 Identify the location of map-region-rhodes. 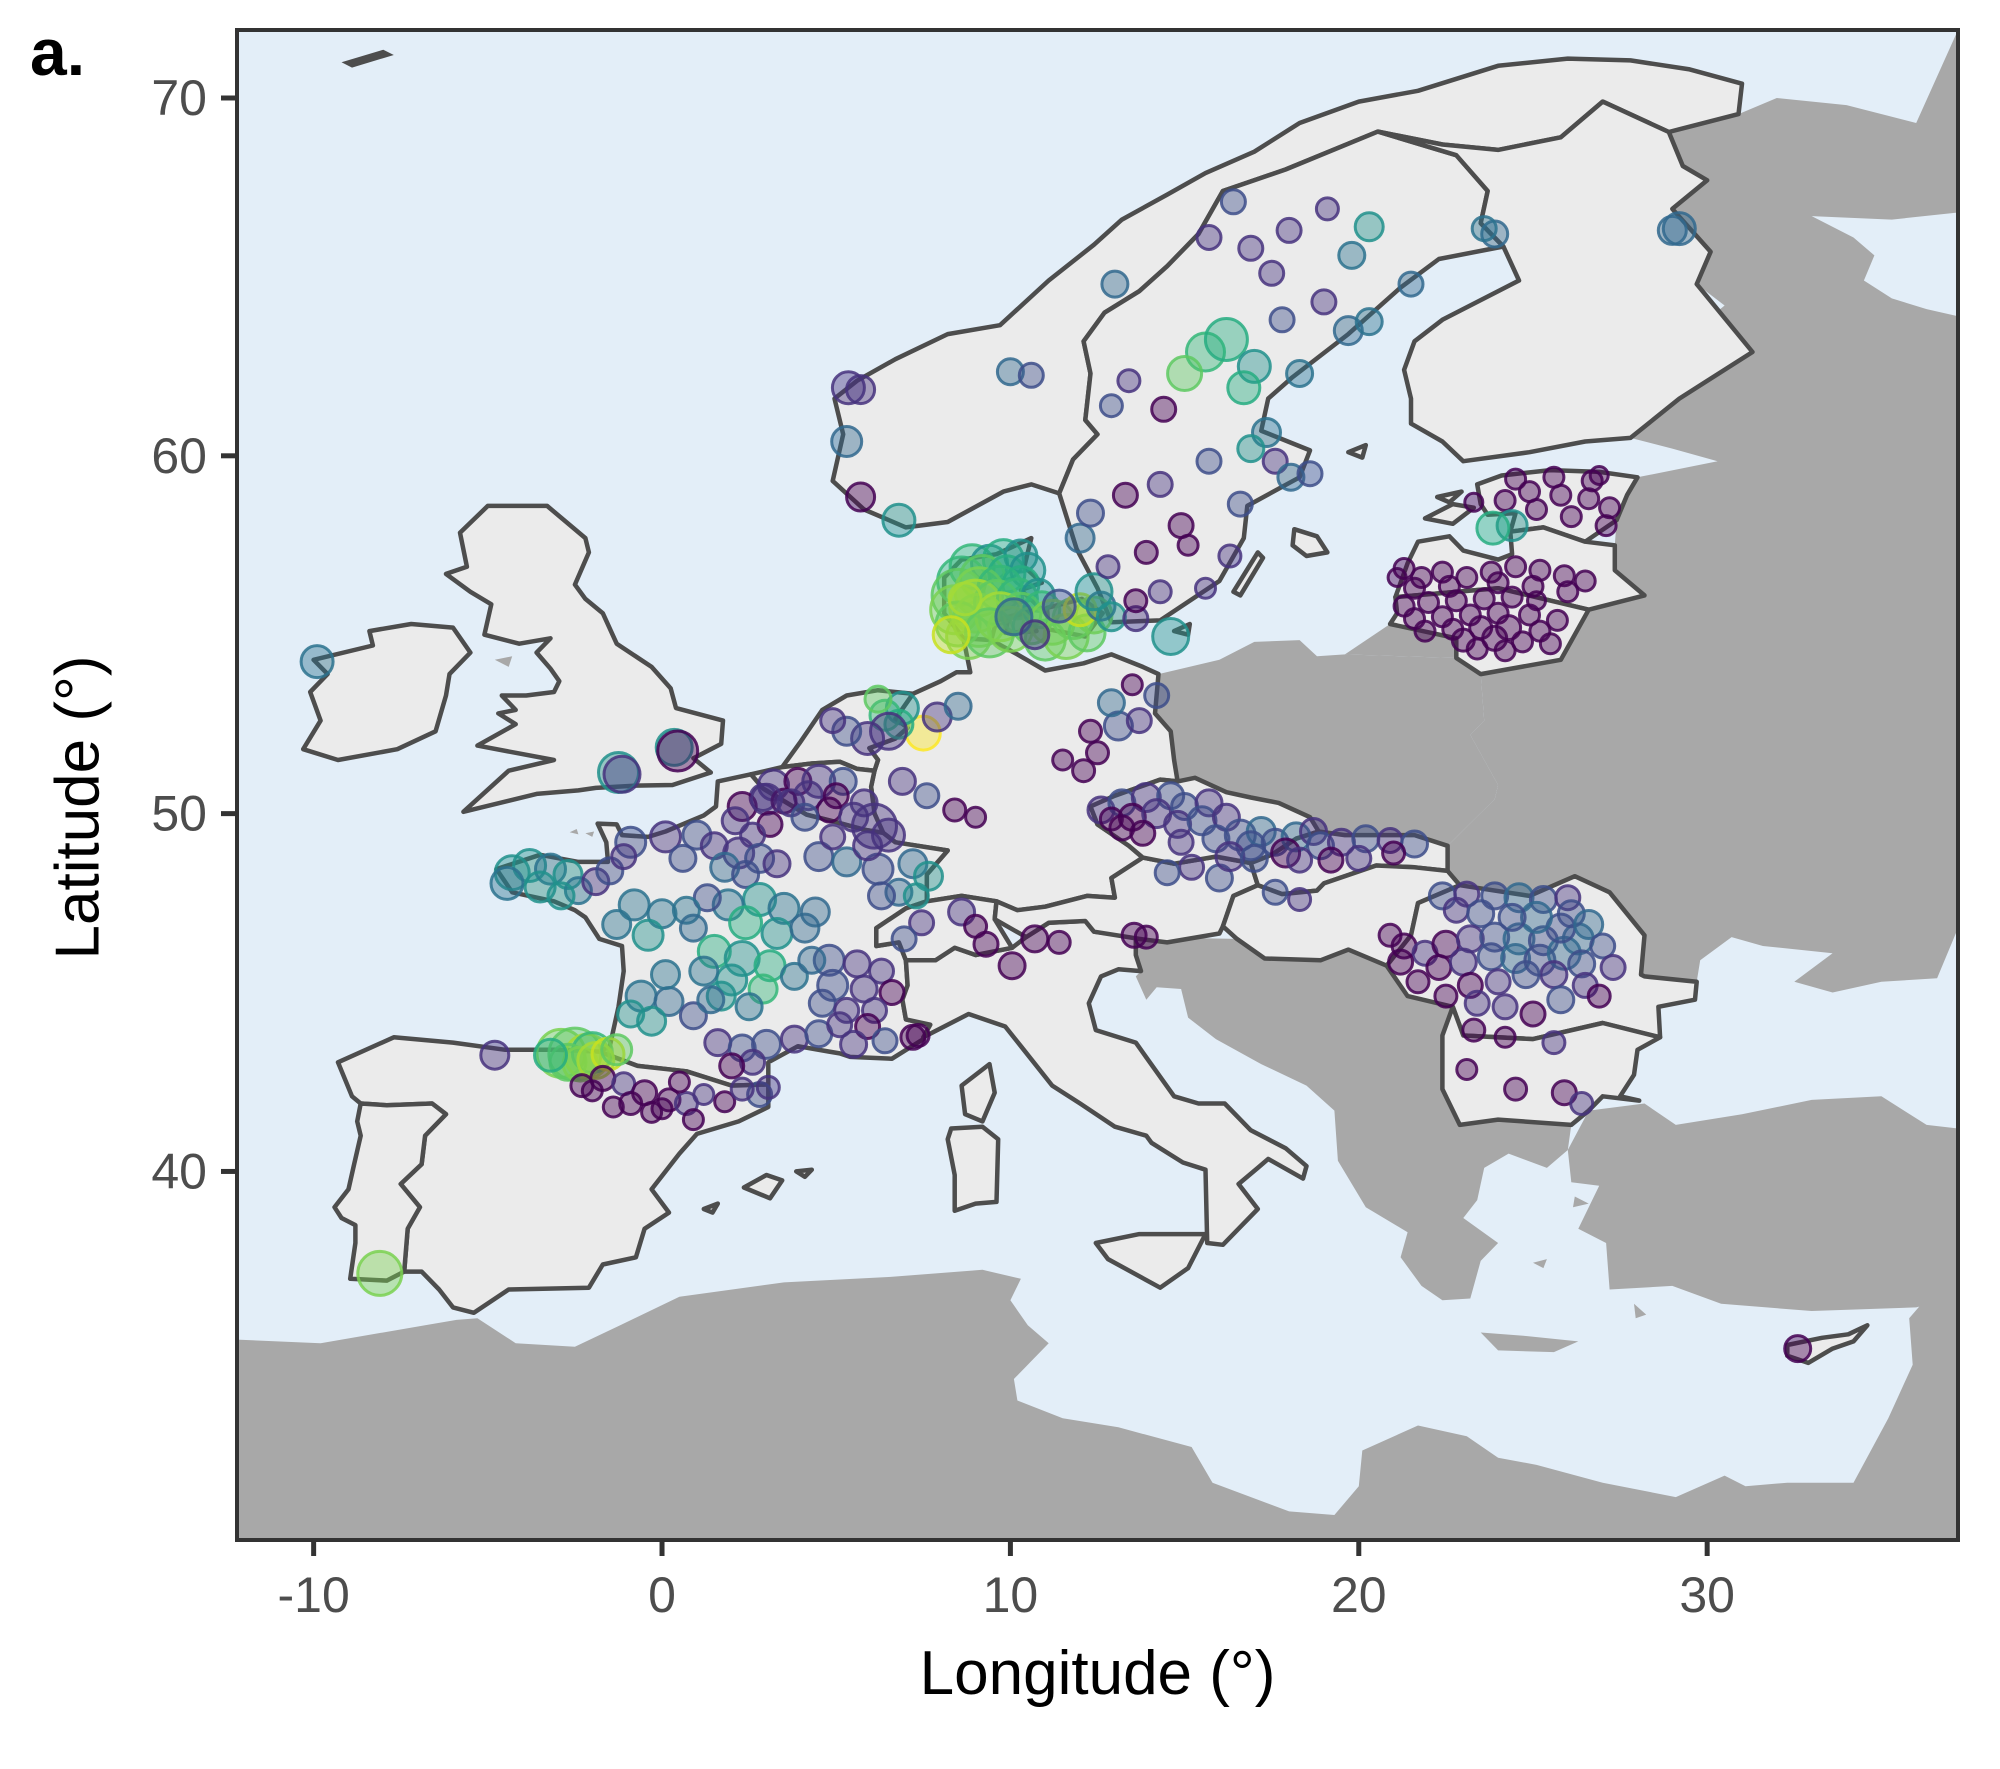
(1640, 1311).